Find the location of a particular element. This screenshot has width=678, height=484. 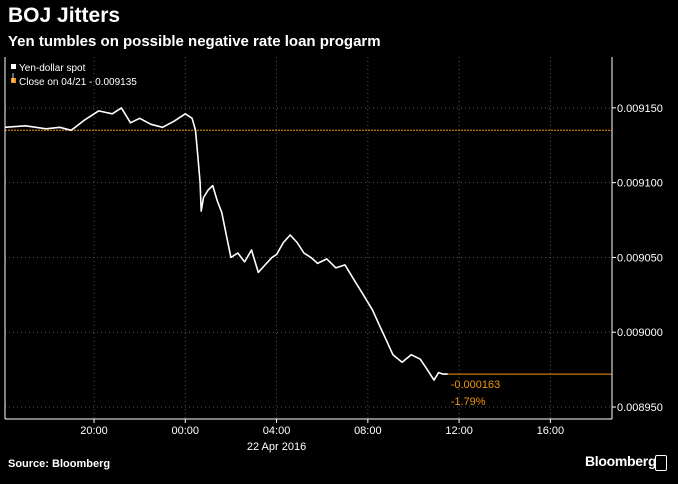

x-date-label: 22 Apr 2016 is located at coordinates (276, 447).